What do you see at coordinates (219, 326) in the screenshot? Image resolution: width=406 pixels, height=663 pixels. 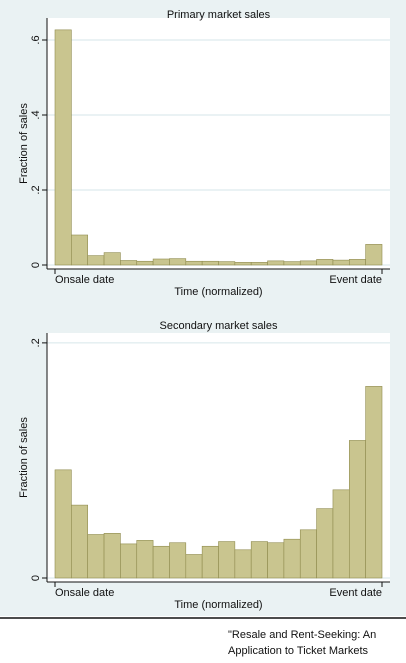 I see `chart-title: Secondary market sales` at bounding box center [219, 326].